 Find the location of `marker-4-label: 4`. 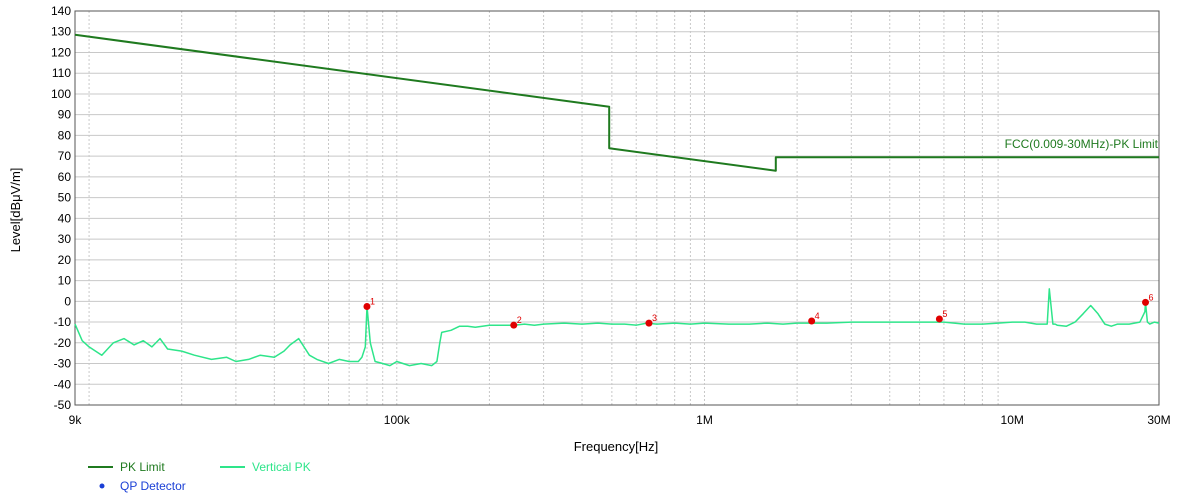

marker-4-label: 4 is located at coordinates (817, 316).